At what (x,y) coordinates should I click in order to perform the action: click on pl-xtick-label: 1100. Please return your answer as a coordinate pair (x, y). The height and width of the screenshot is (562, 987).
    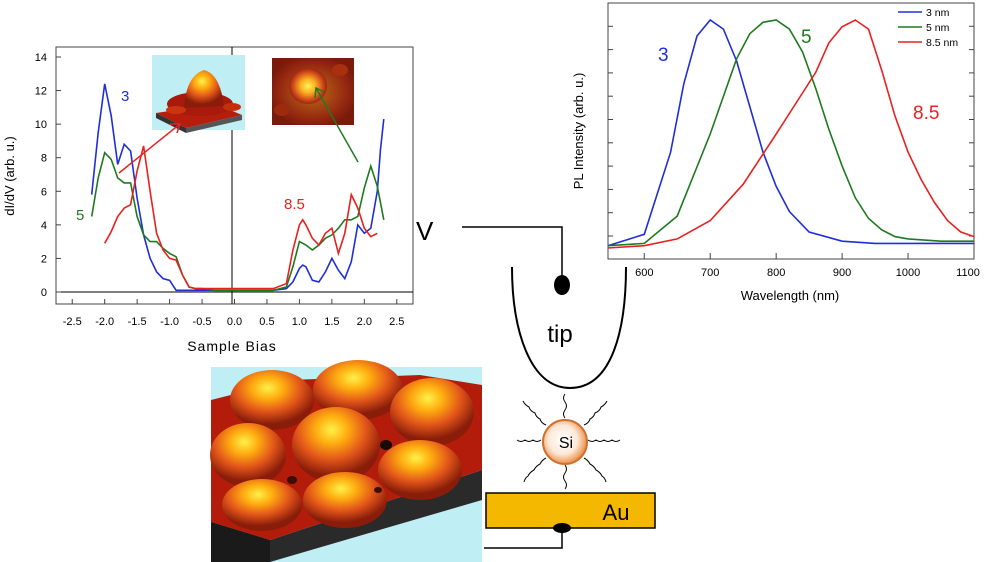
    Looking at the image, I should click on (968, 273).